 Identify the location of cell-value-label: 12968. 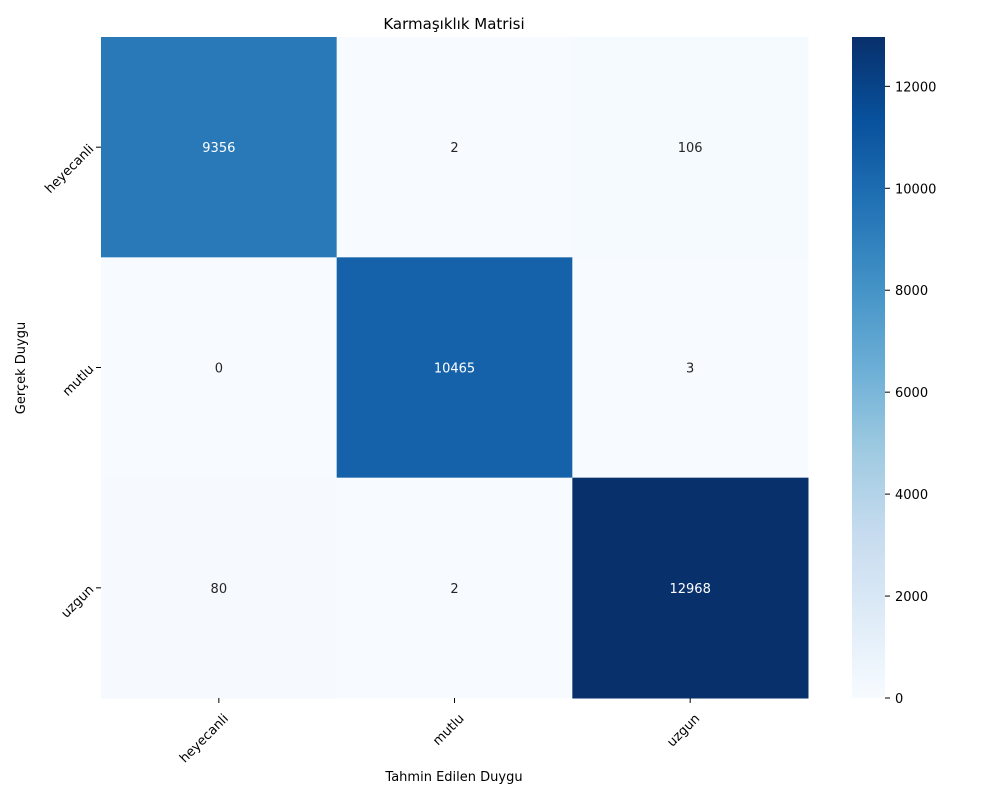
(689, 589).